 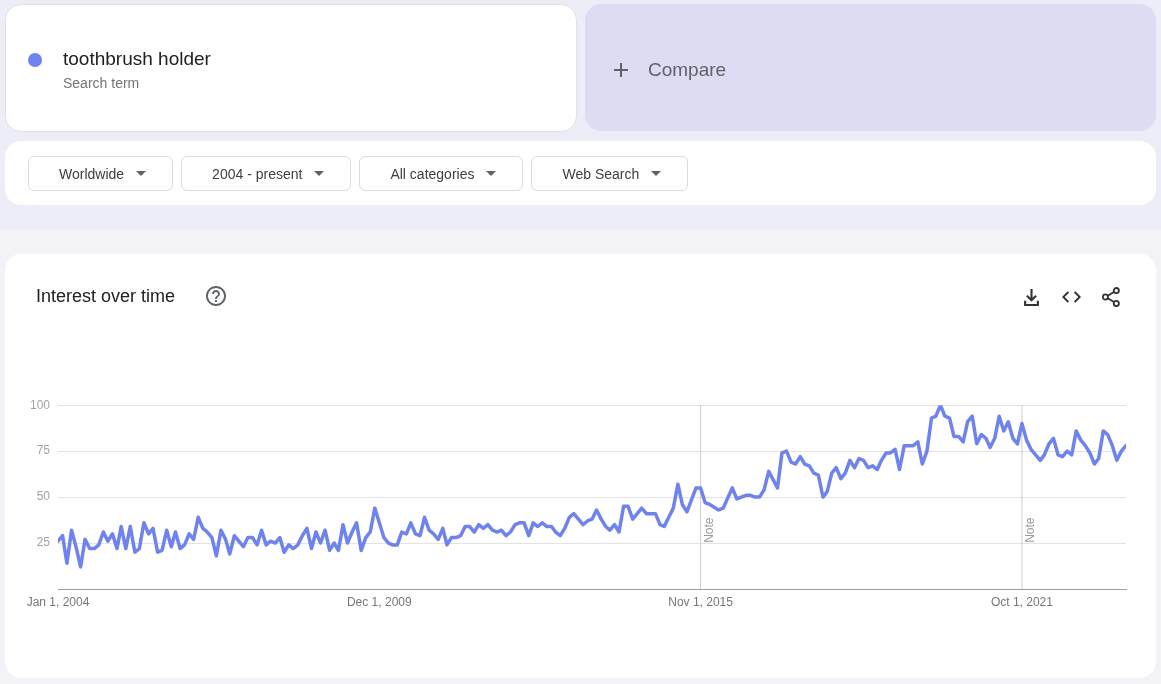 I want to click on x-tick-label: Oct 1, 2021, so click(x=1022, y=601).